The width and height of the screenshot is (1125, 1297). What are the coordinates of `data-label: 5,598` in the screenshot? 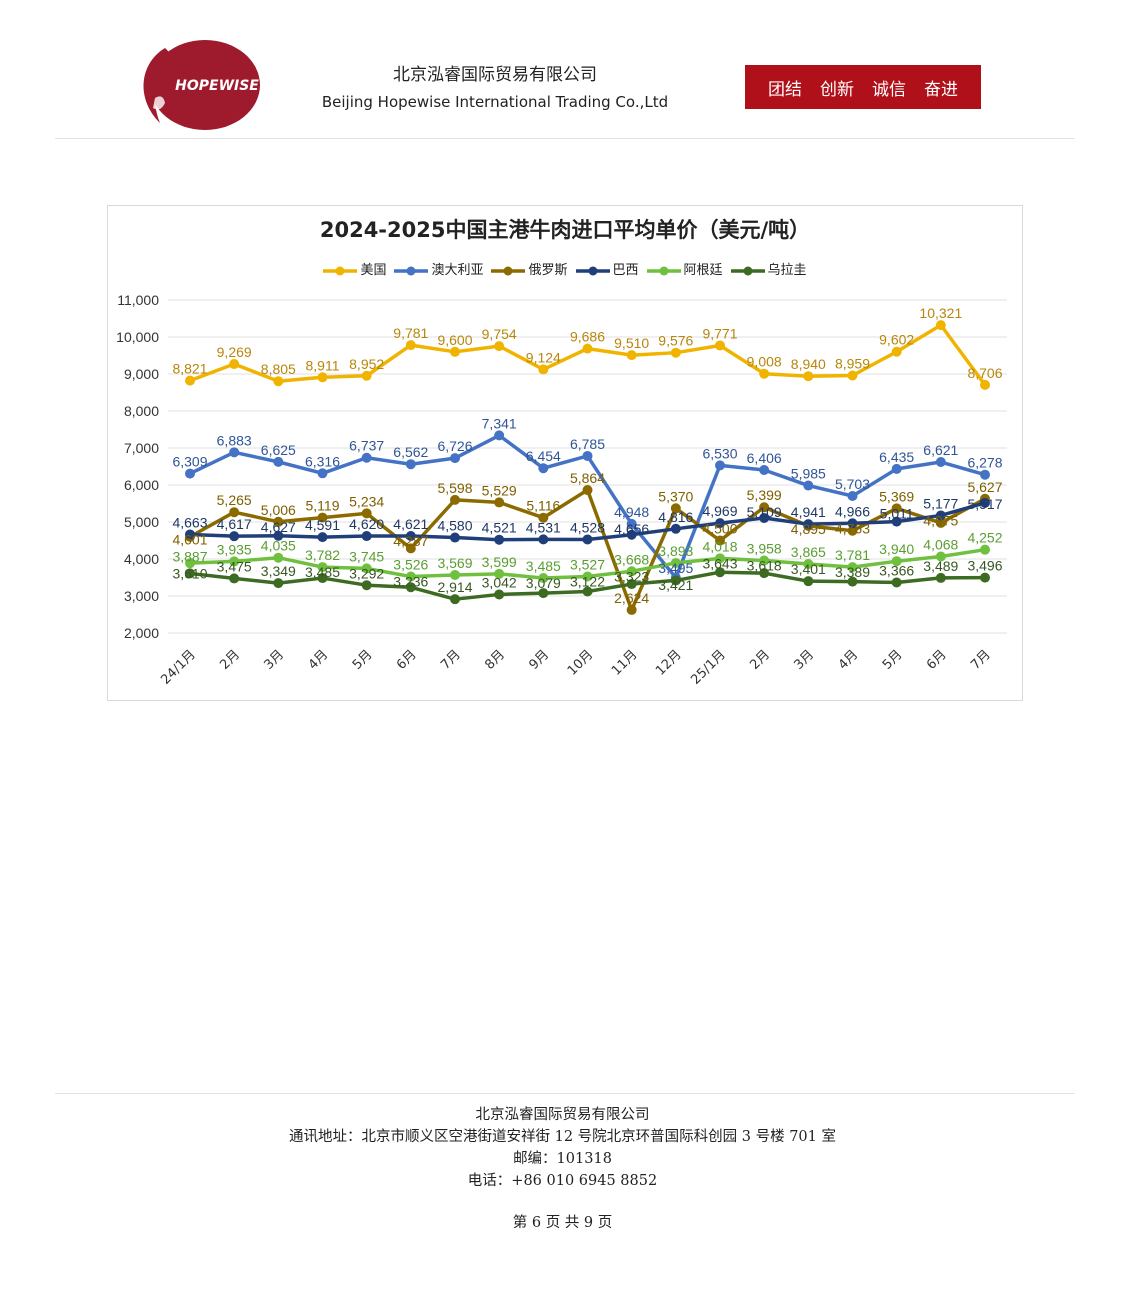 It's located at (454, 488).